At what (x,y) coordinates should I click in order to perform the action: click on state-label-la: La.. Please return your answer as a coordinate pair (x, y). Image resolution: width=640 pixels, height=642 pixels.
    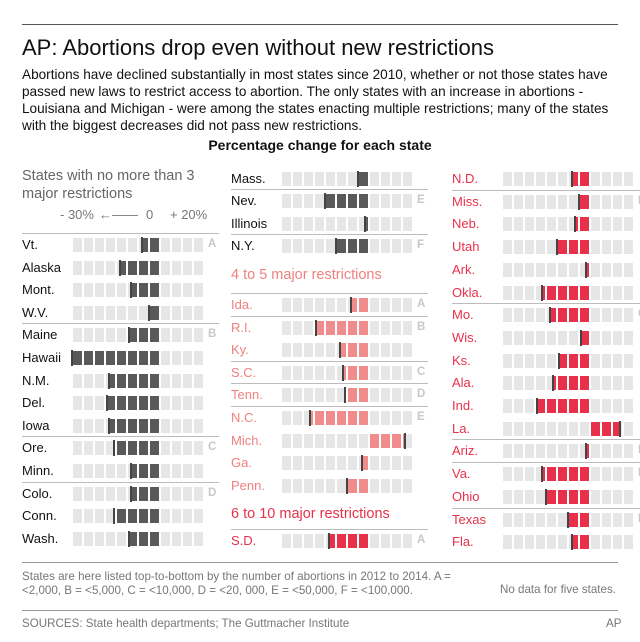
    Looking at the image, I should click on (461, 428).